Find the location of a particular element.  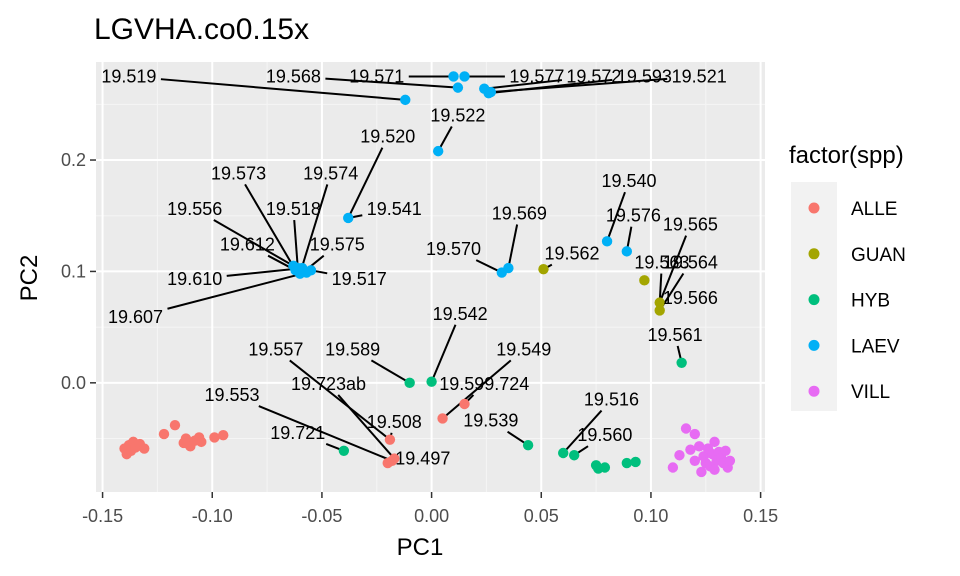

point-label: 19.573 is located at coordinates (238, 173).